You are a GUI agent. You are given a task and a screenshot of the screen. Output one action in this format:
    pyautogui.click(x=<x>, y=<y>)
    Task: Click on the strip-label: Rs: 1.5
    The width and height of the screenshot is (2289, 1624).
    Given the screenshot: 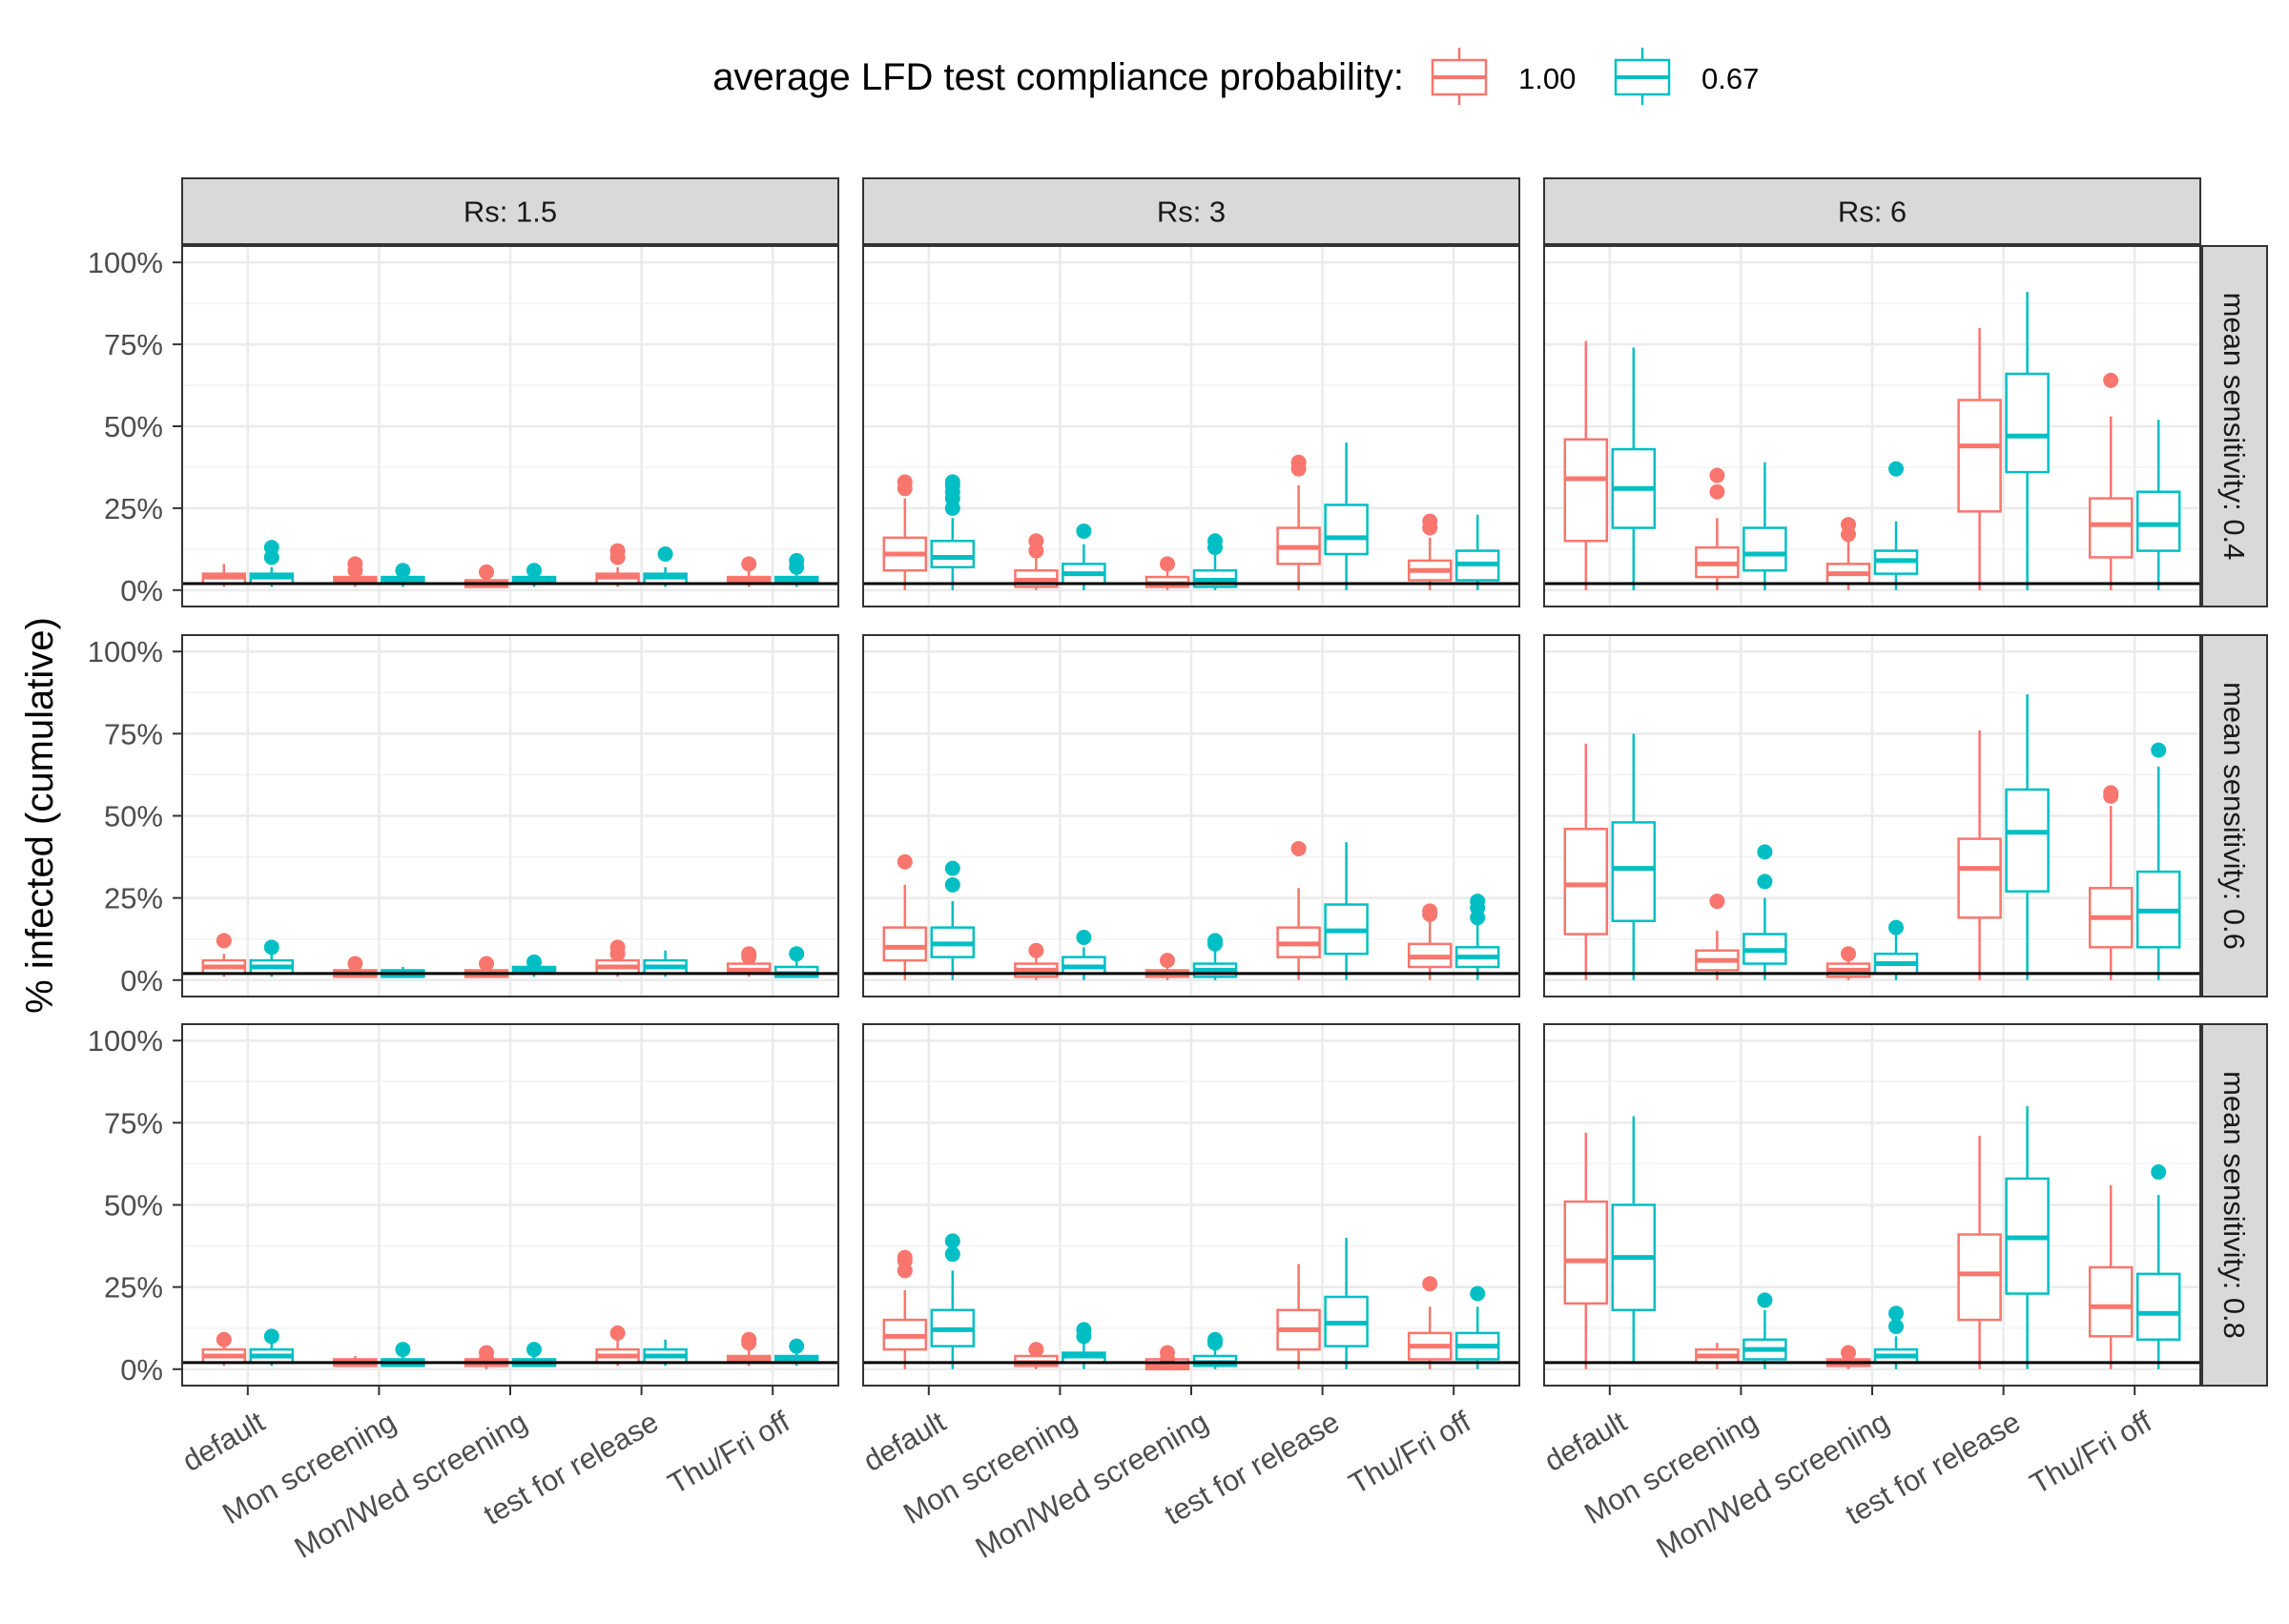 What is the action you would take?
    pyautogui.click(x=510, y=212)
    